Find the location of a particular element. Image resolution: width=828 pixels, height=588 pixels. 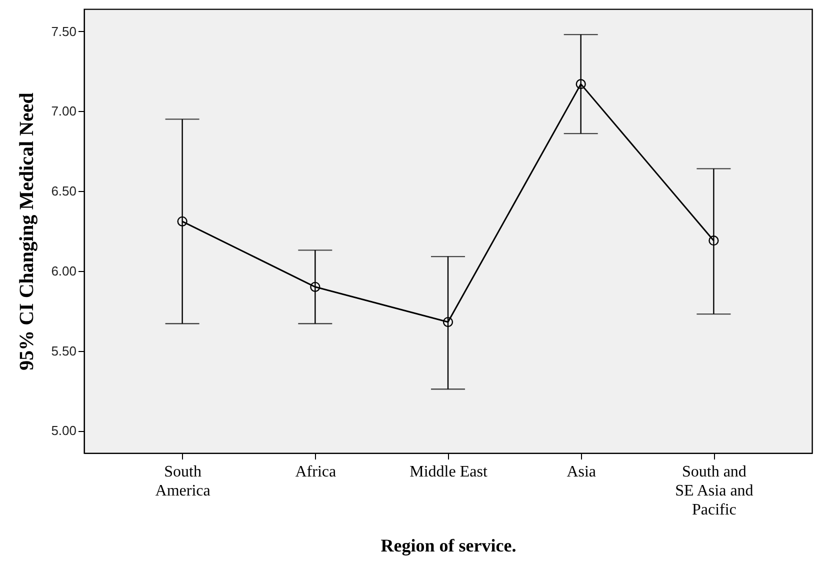

y-tick-label: 7.00 is located at coordinates (63, 111).